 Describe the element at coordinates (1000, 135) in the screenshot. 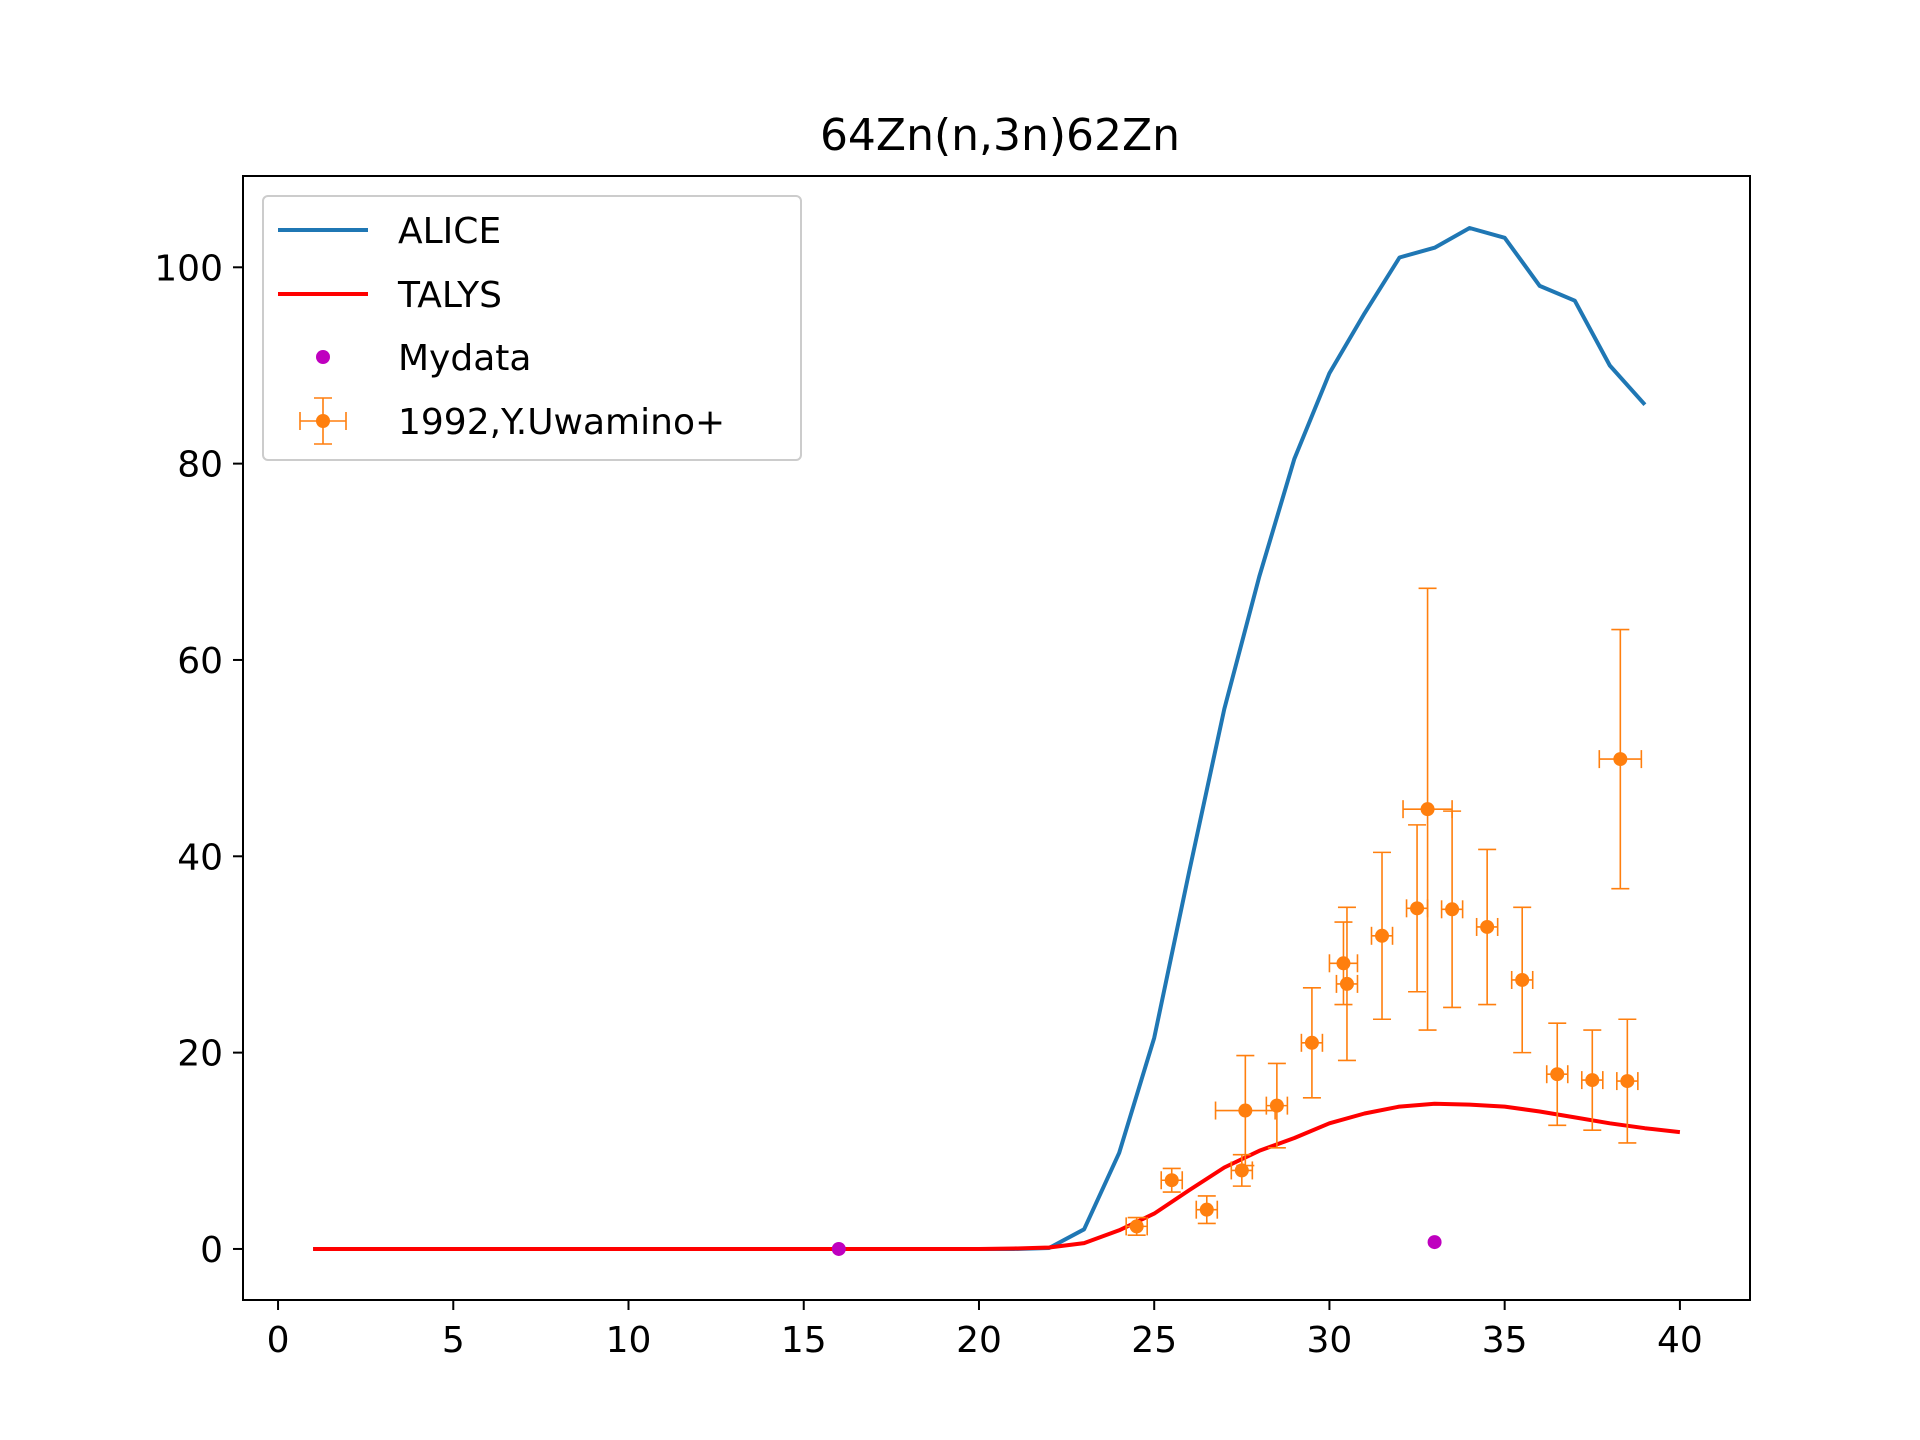

I see `chart-title: 64Zn(n,3n)62Zn` at that location.